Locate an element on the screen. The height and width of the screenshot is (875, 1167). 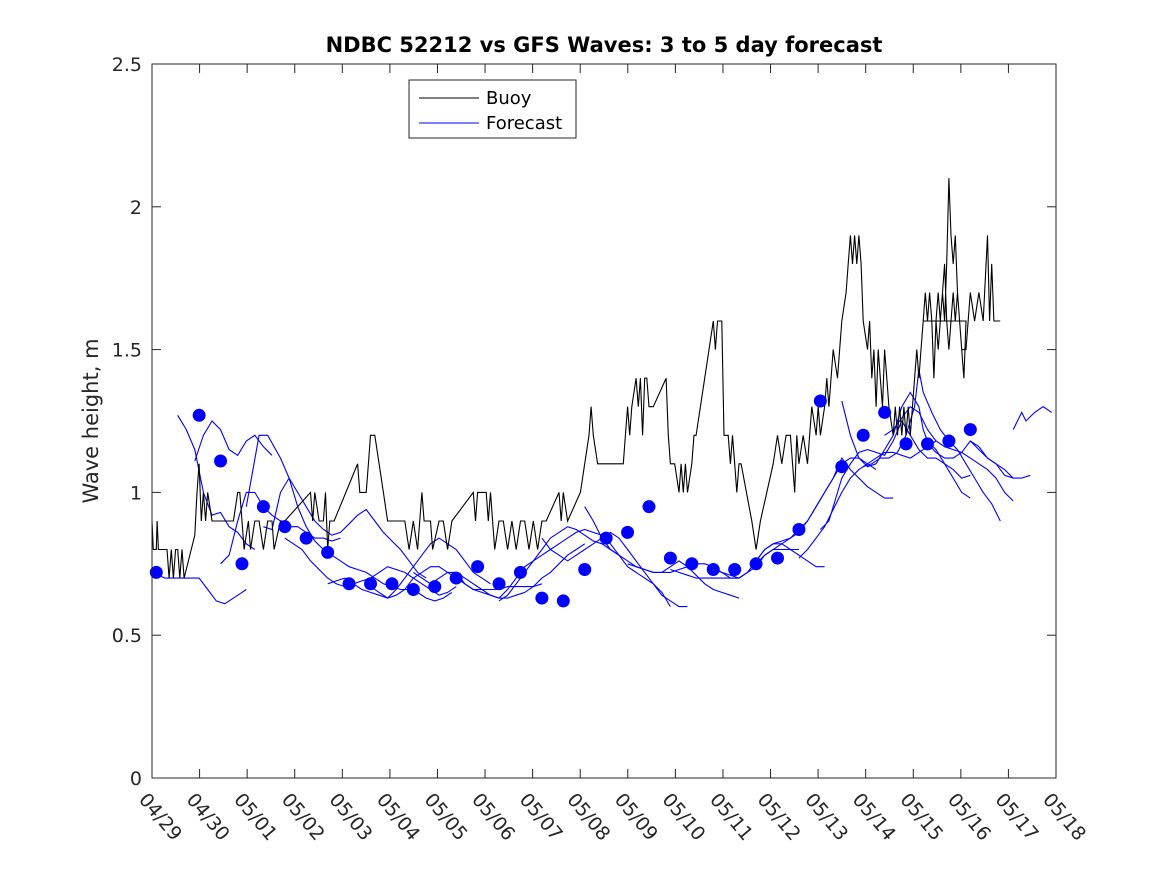
legend-box is located at coordinates (492, 109).